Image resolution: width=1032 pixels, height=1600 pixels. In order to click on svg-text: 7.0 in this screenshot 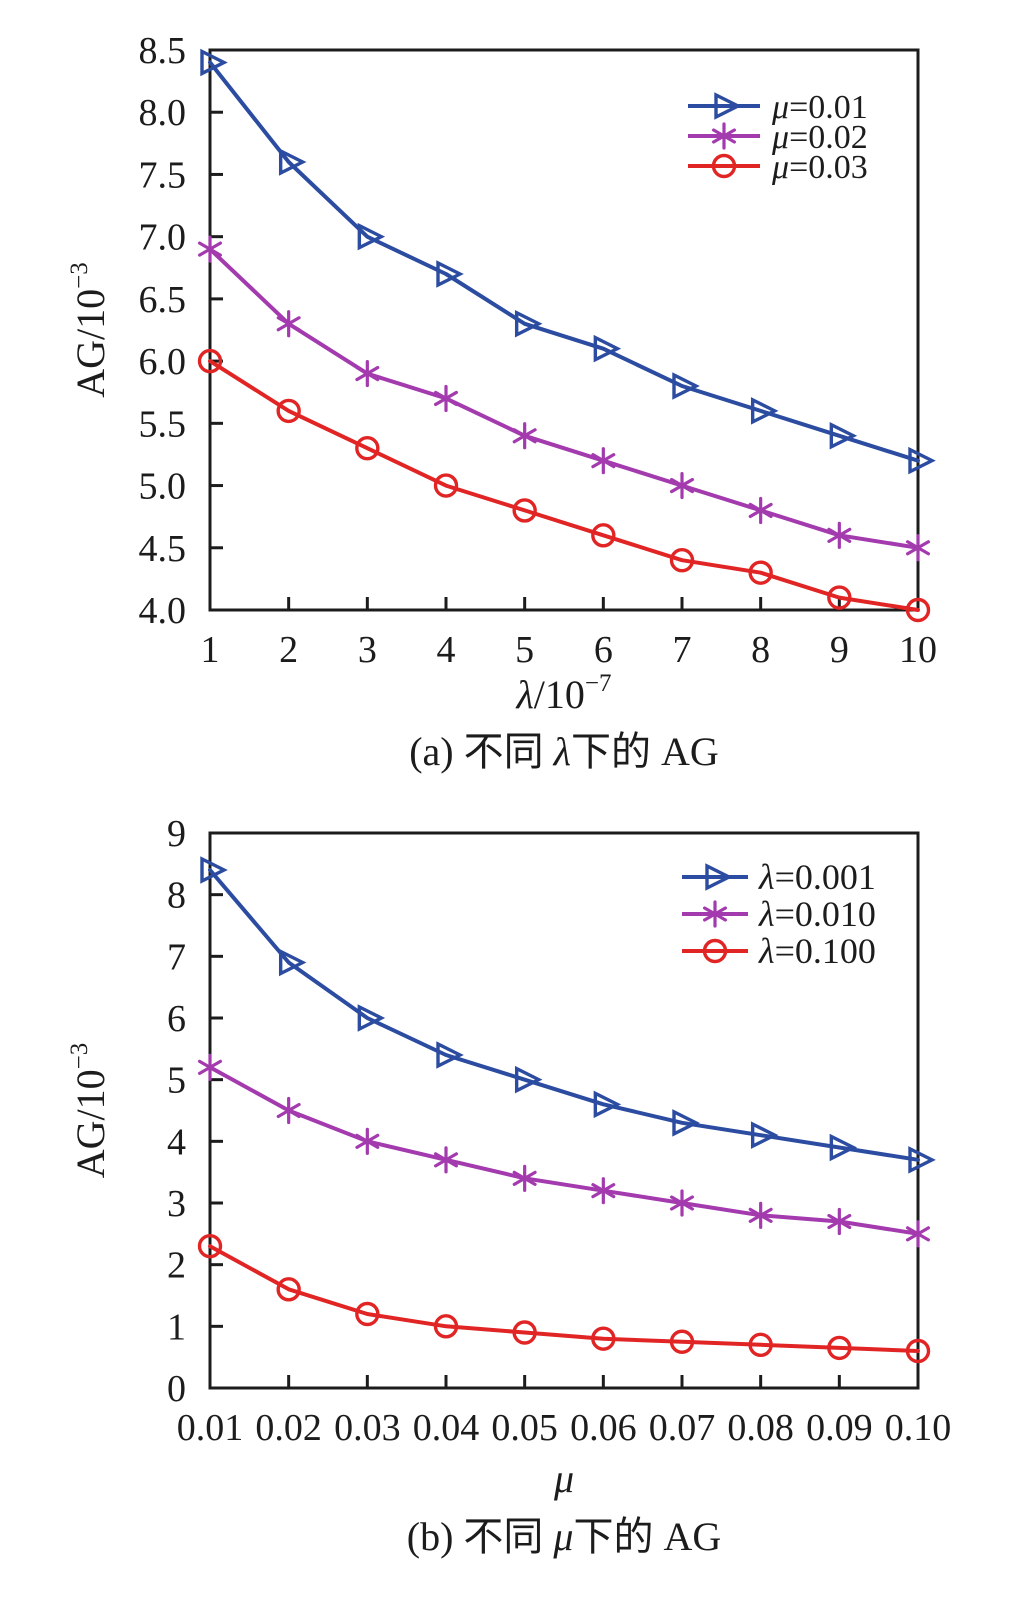, I will do `click(163, 238)`.